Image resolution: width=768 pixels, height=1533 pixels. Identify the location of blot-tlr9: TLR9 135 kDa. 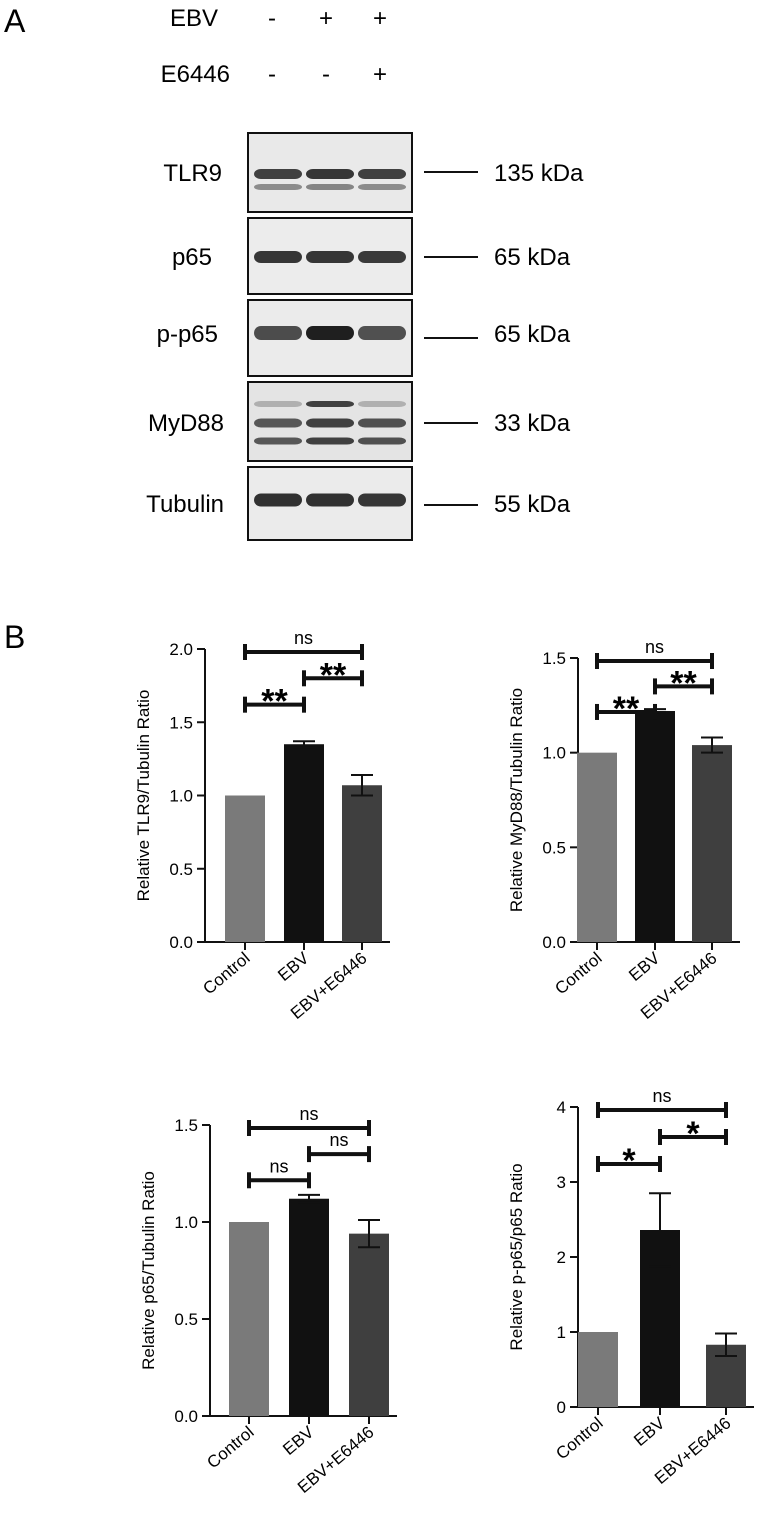
(373, 172).